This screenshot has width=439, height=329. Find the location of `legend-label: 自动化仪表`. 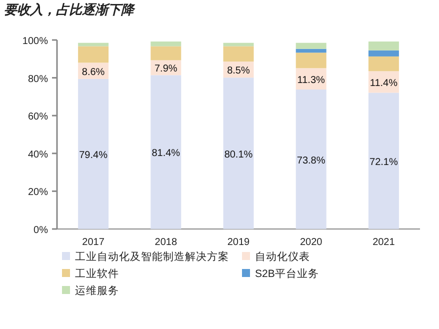

legend-label: 自动化仪表 is located at coordinates (282, 256).